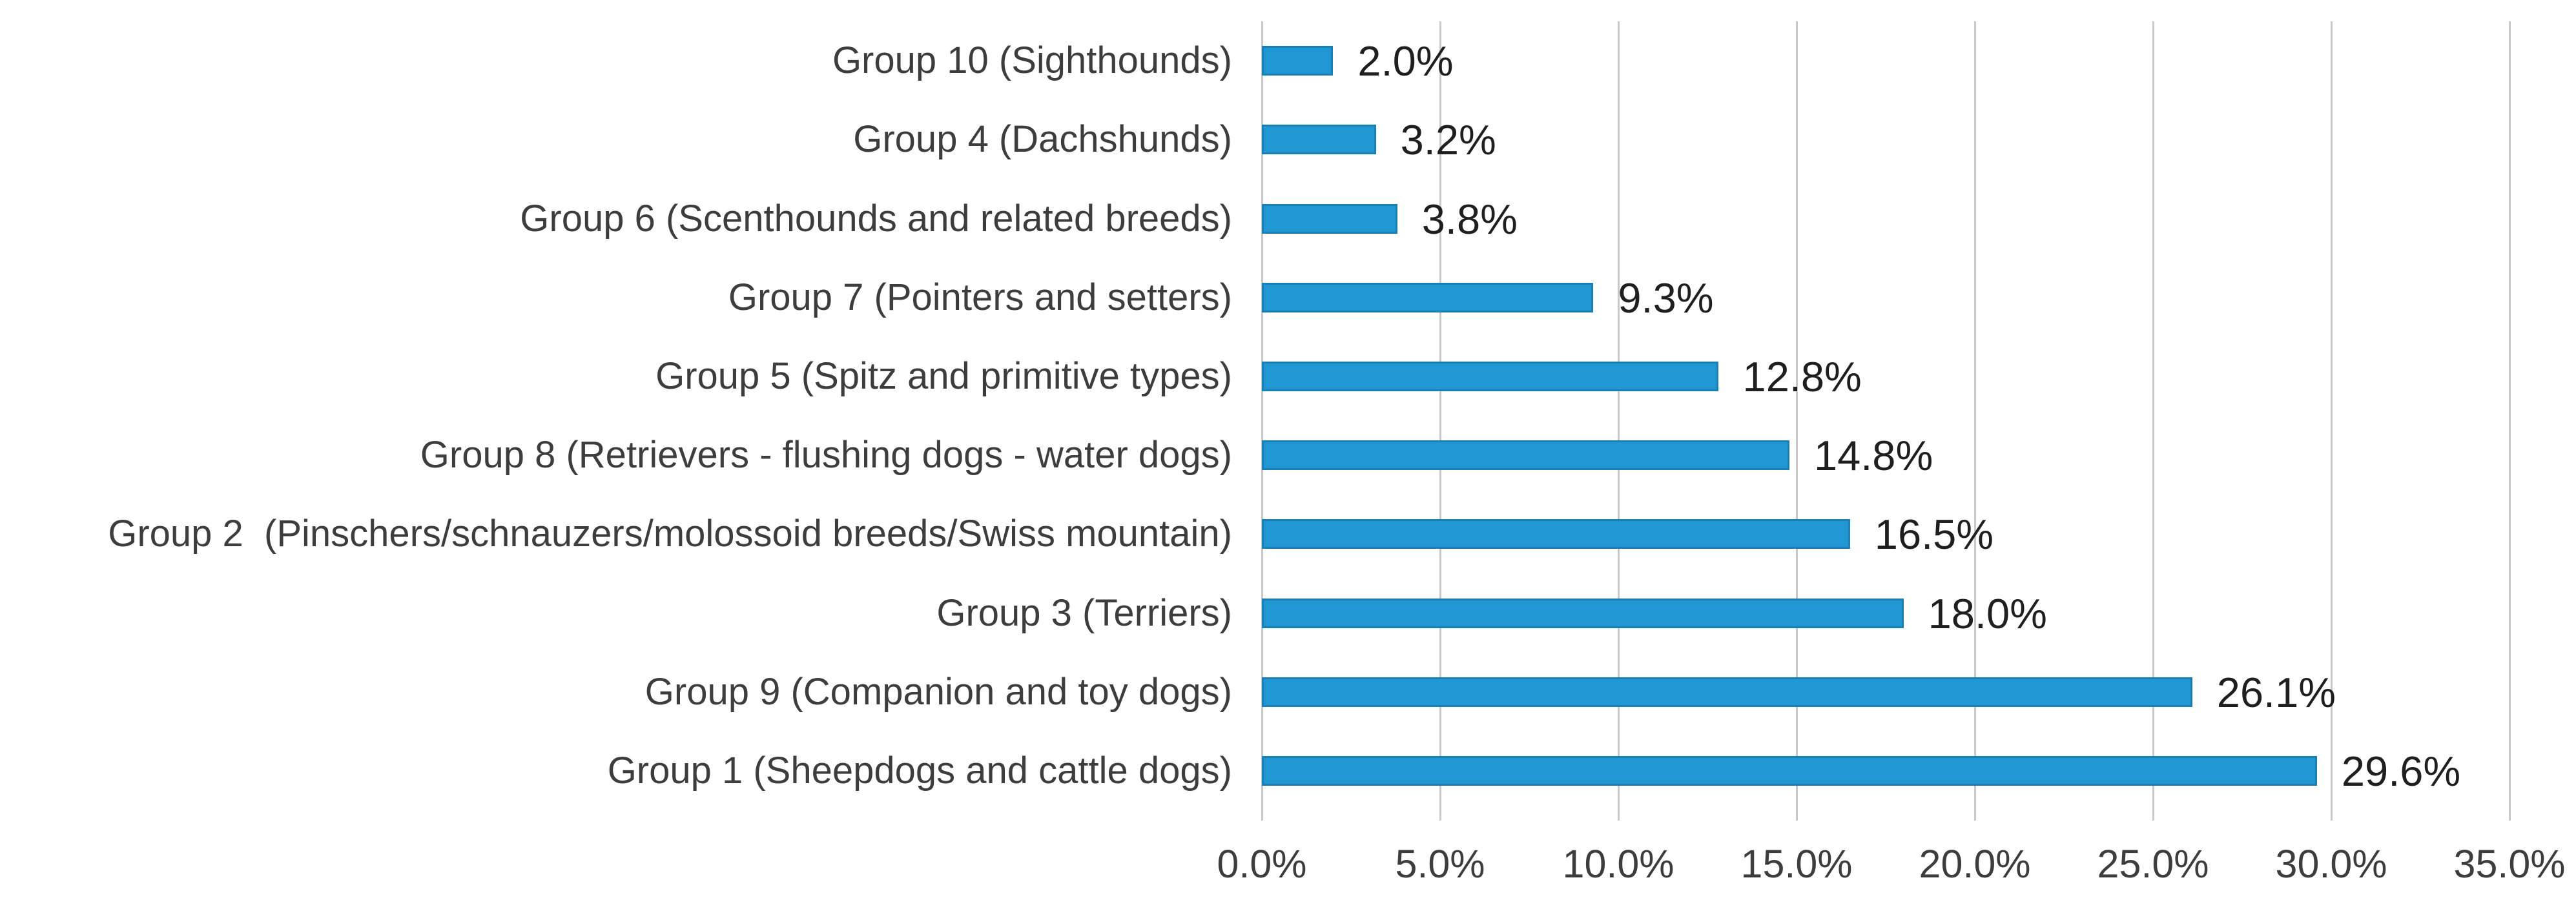 This screenshot has height=911, width=2576. What do you see at coordinates (2509, 864) in the screenshot?
I see `x-axis-tick-label: 35.0%` at bounding box center [2509, 864].